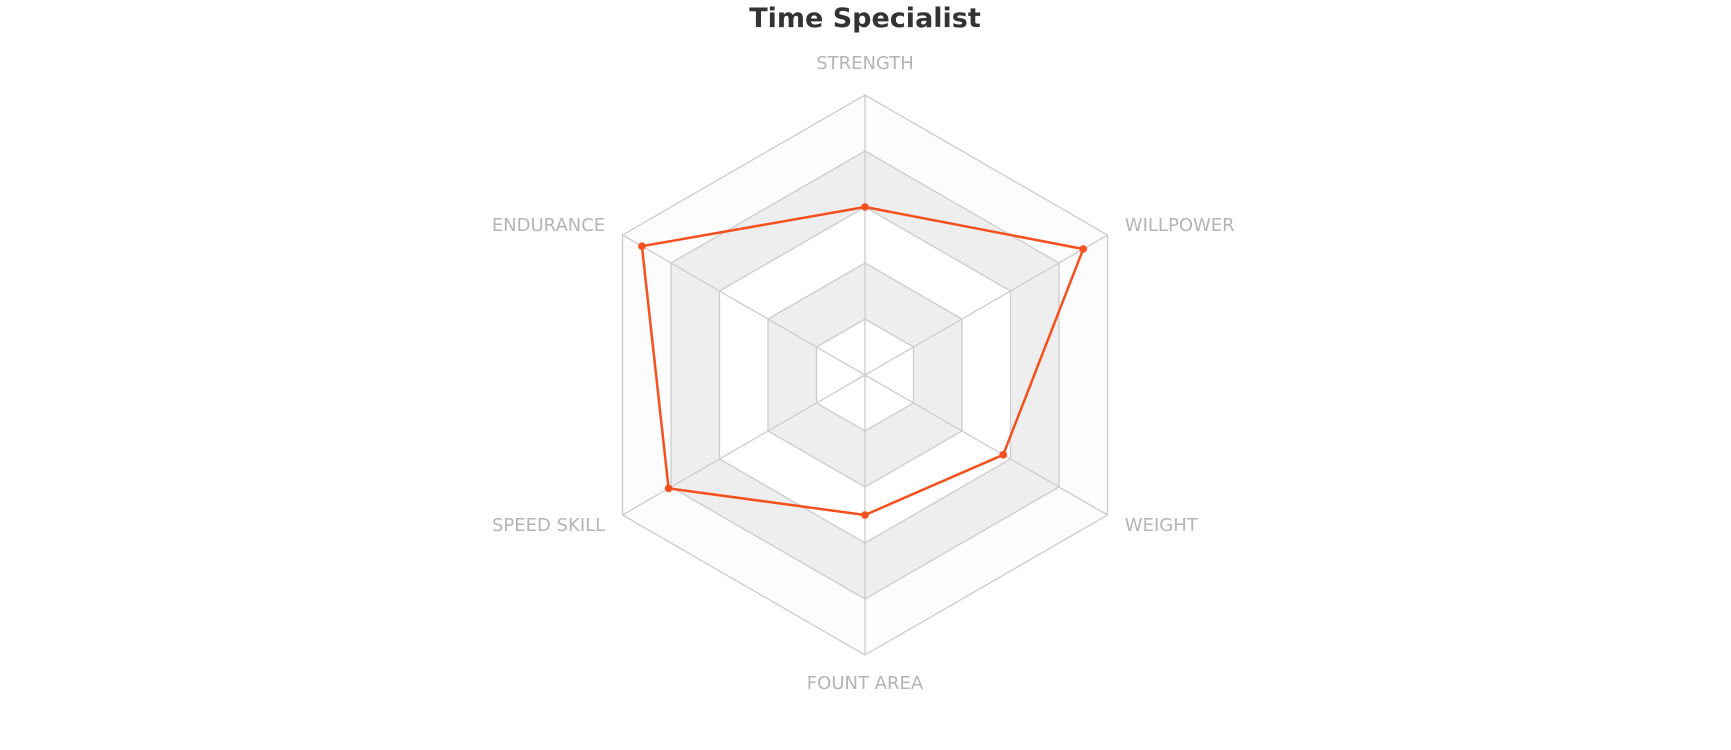  Describe the element at coordinates (548, 225) in the screenshot. I see `axis-label-endurance: ENDURANCE` at that location.